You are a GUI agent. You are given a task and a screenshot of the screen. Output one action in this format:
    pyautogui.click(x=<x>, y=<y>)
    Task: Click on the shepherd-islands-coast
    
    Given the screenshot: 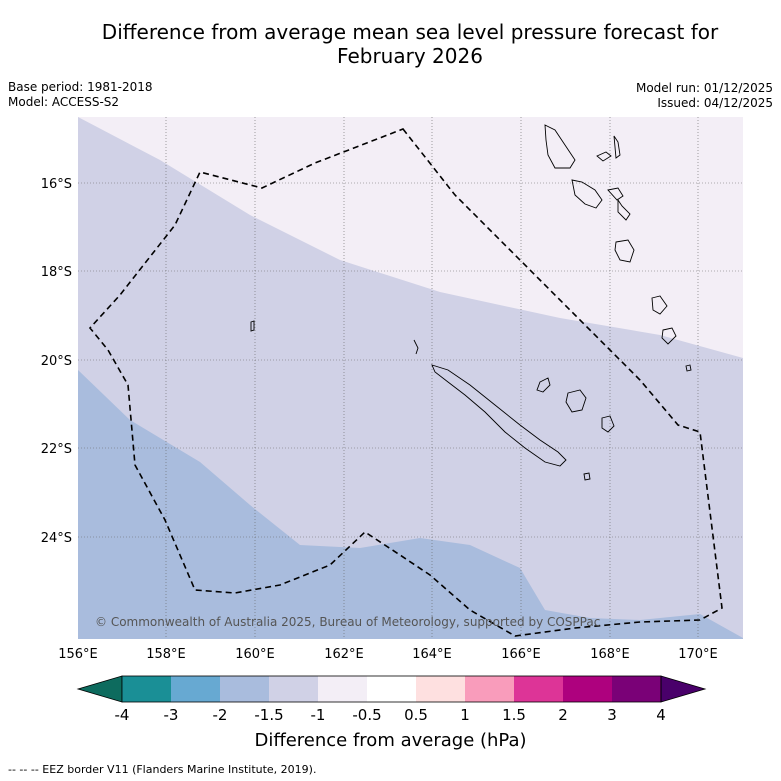 What is the action you would take?
    pyautogui.click(x=624, y=209)
    